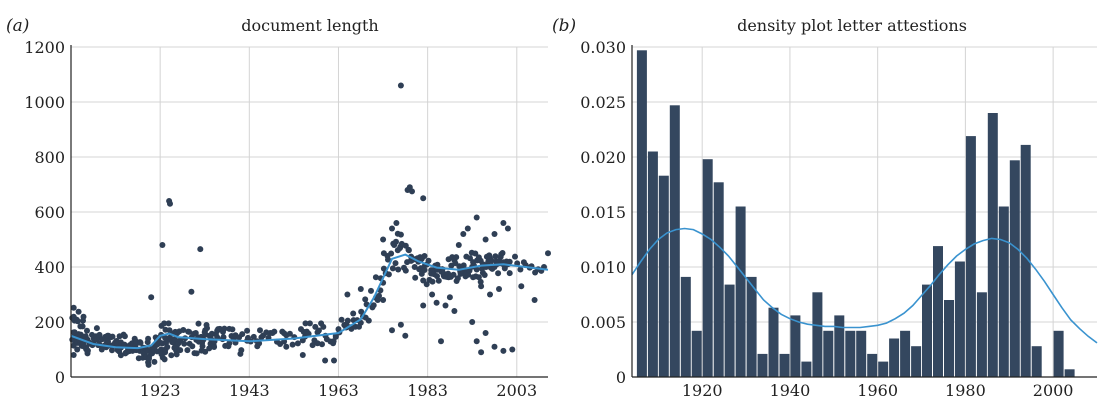 This screenshot has height=400, width=1099. I want to click on panel-a-y-tick-label: 0, so click(60, 377).